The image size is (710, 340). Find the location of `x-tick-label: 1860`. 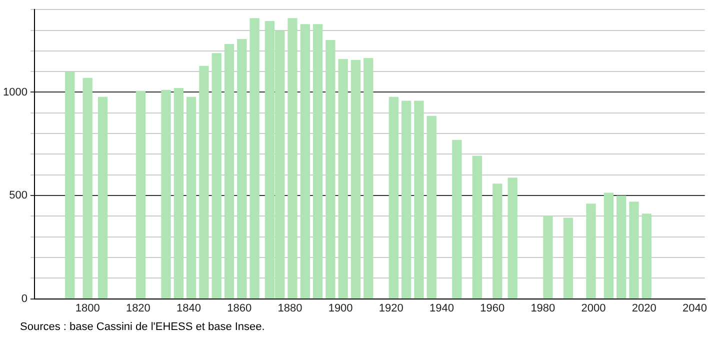

x-tick-label: 1860 is located at coordinates (239, 308).